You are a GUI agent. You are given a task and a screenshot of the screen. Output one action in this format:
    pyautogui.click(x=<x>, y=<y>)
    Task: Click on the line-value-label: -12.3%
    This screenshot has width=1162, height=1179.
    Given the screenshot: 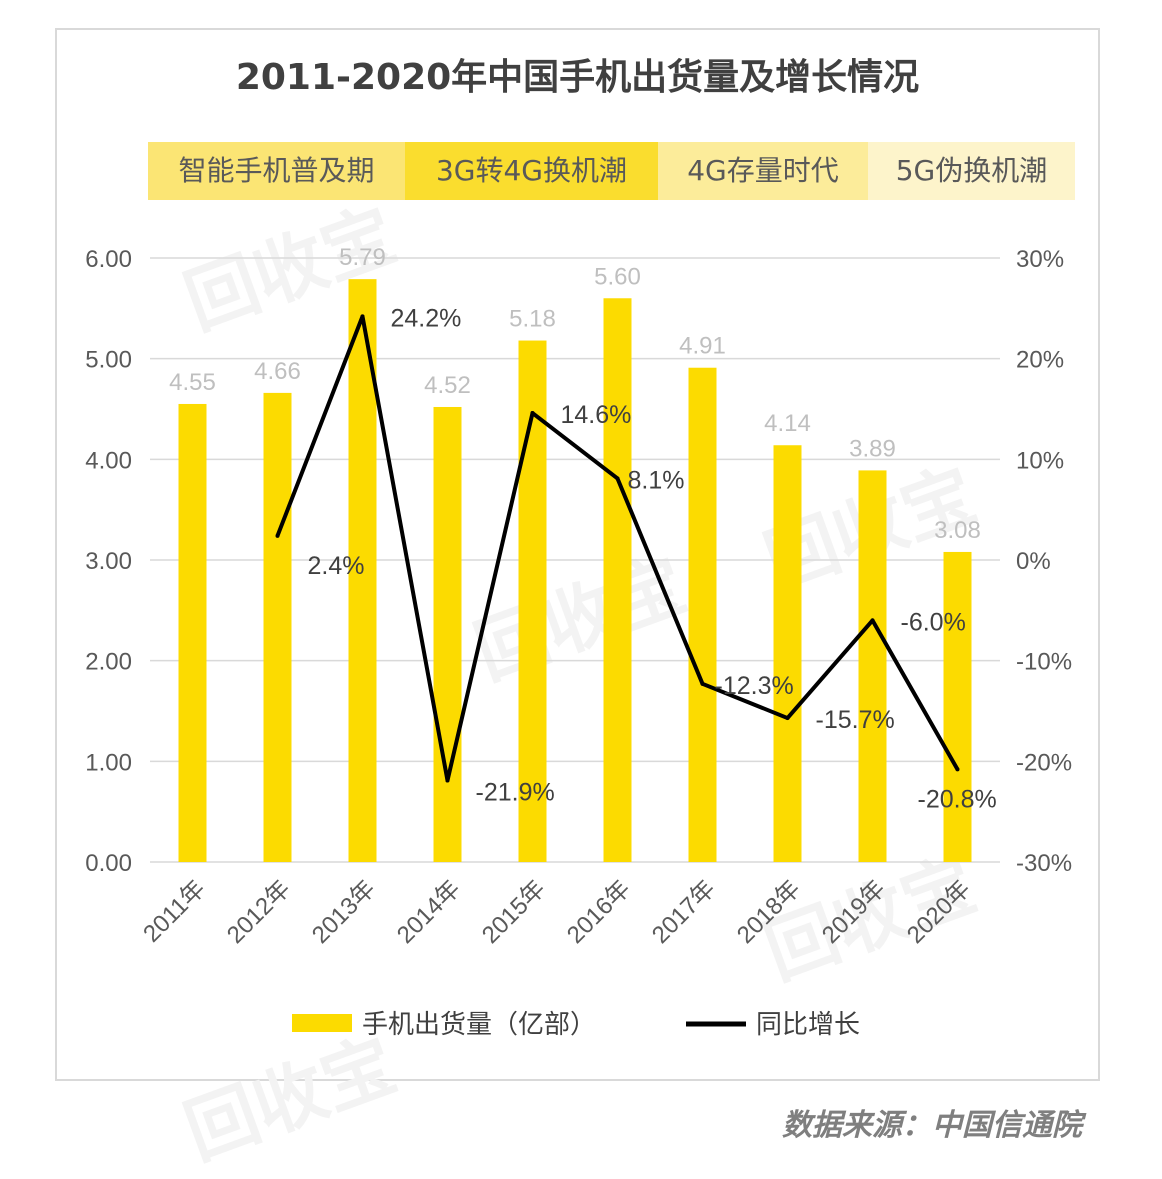 What is the action you would take?
    pyautogui.click(x=754, y=686)
    